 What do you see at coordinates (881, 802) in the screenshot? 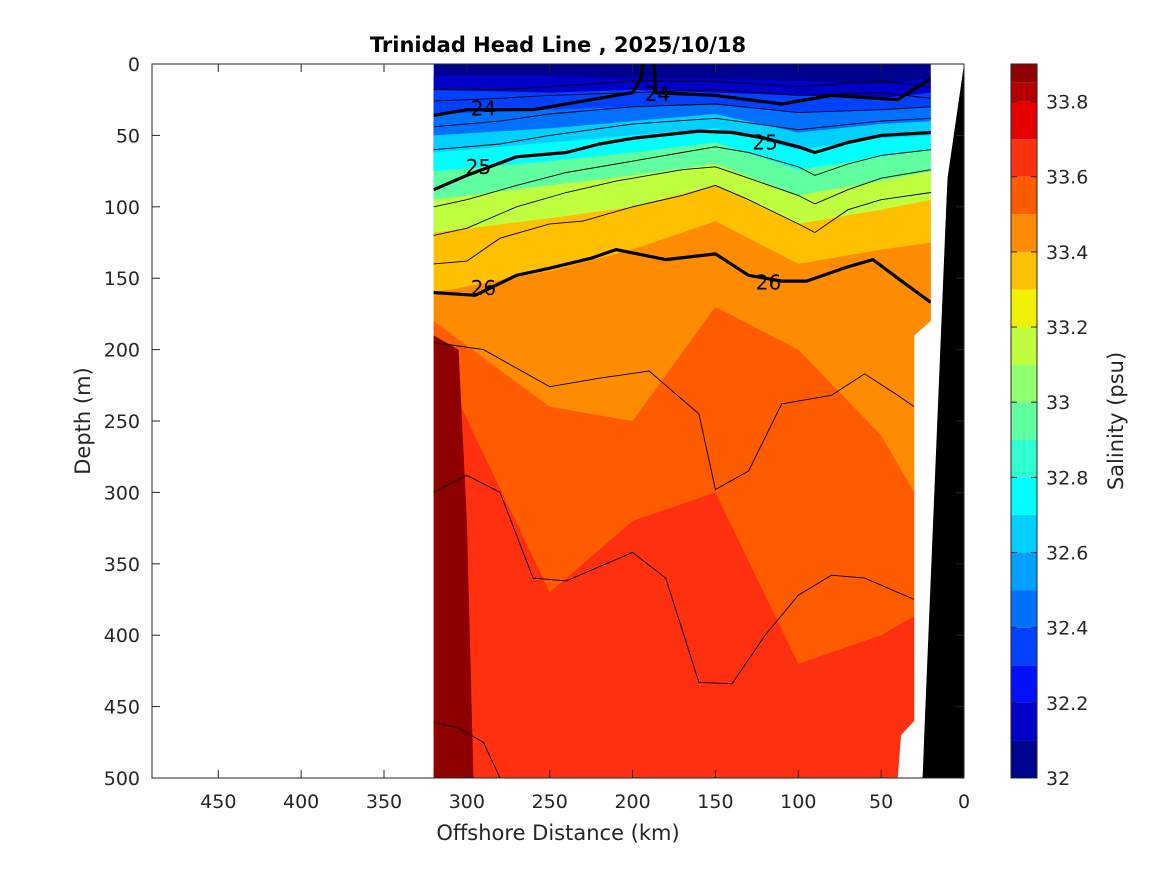
I see `x-tick-label: 50` at bounding box center [881, 802].